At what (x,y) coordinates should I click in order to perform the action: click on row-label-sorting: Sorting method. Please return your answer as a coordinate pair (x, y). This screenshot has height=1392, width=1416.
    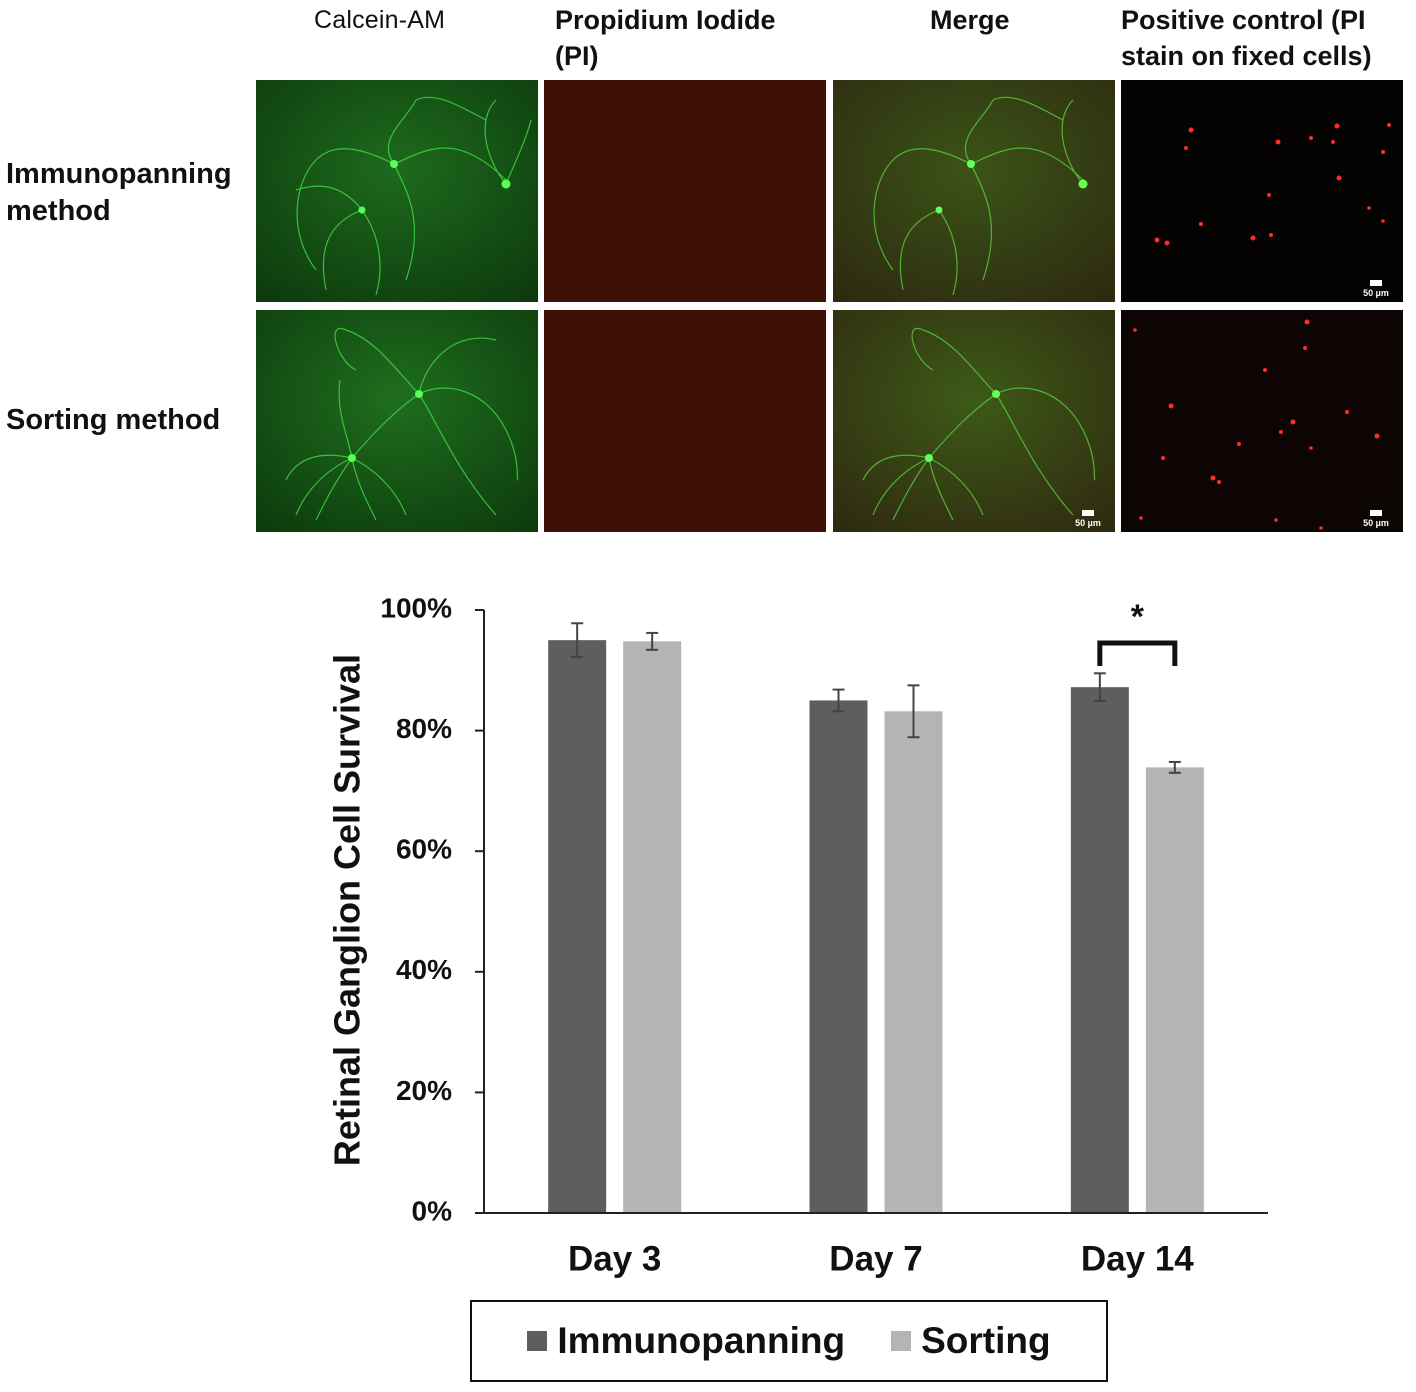
    Looking at the image, I should click on (113, 420).